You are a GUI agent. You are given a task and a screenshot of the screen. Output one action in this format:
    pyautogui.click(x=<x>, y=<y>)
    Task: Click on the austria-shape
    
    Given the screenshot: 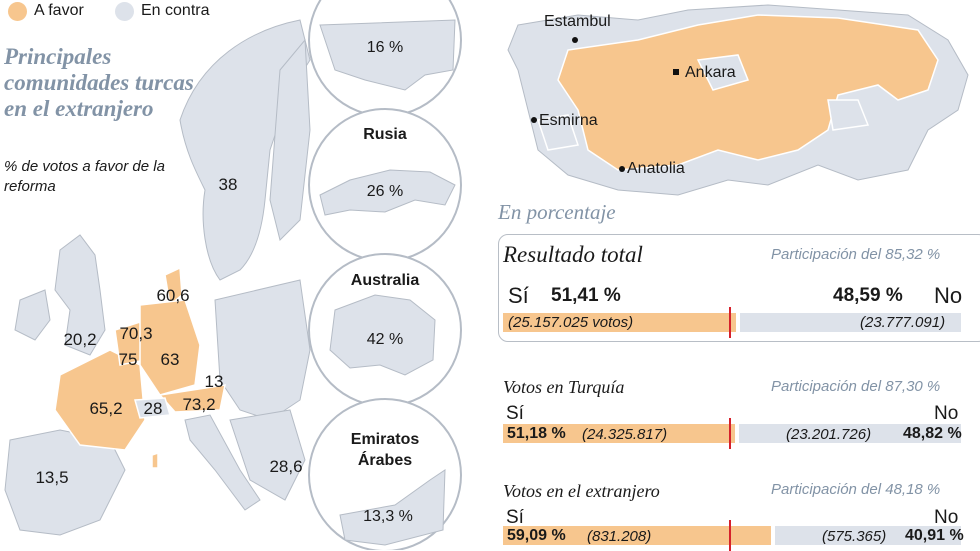 What is the action you would take?
    pyautogui.click(x=192, y=398)
    